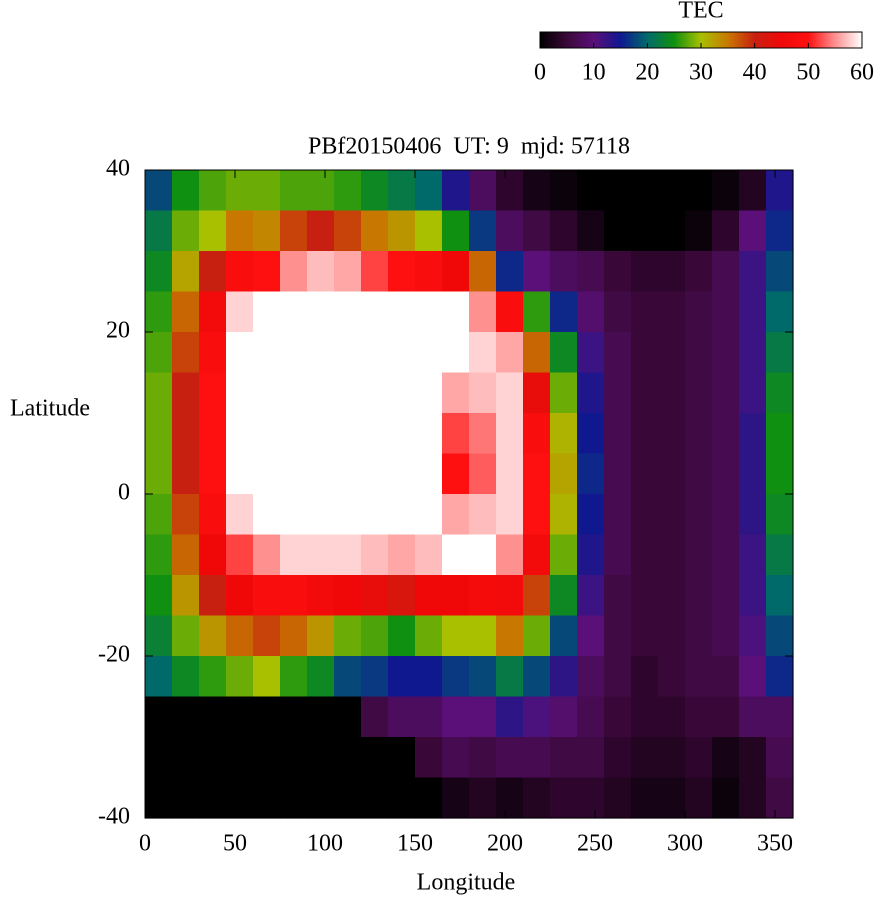 This screenshot has height=900, width=878. What do you see at coordinates (685, 844) in the screenshot?
I see `x-tick-label: 300` at bounding box center [685, 844].